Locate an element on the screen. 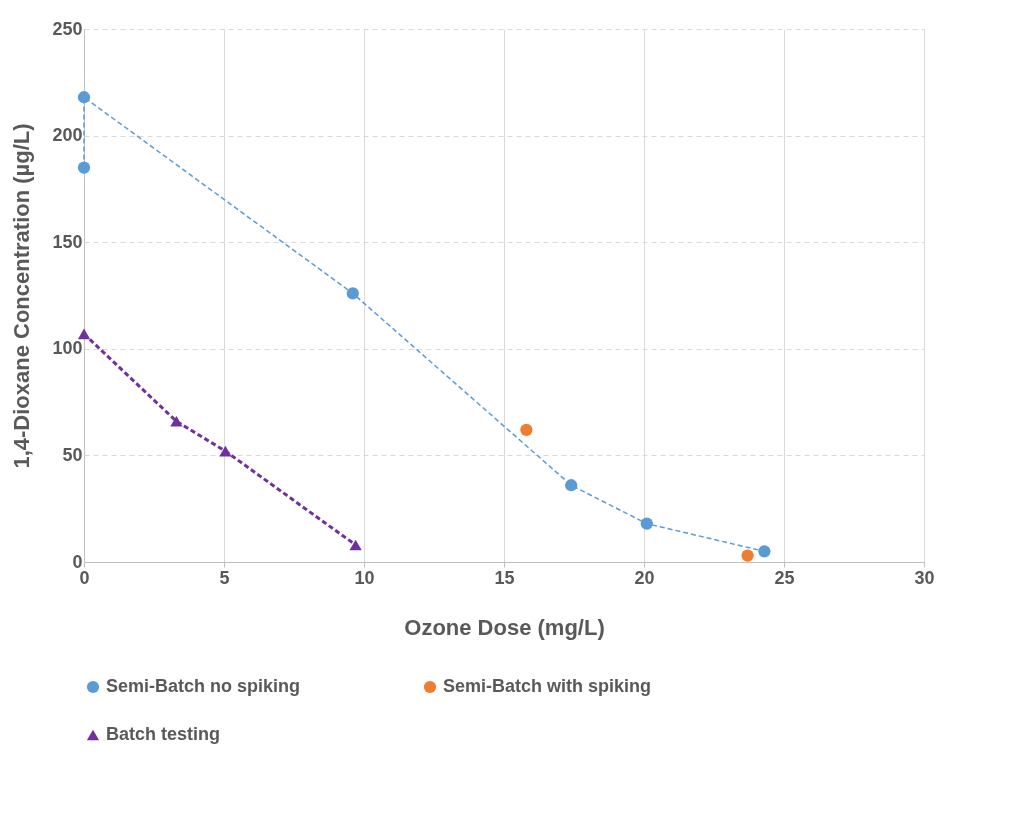 The image size is (1034, 840). x-tick-label: 30 is located at coordinates (924, 577).